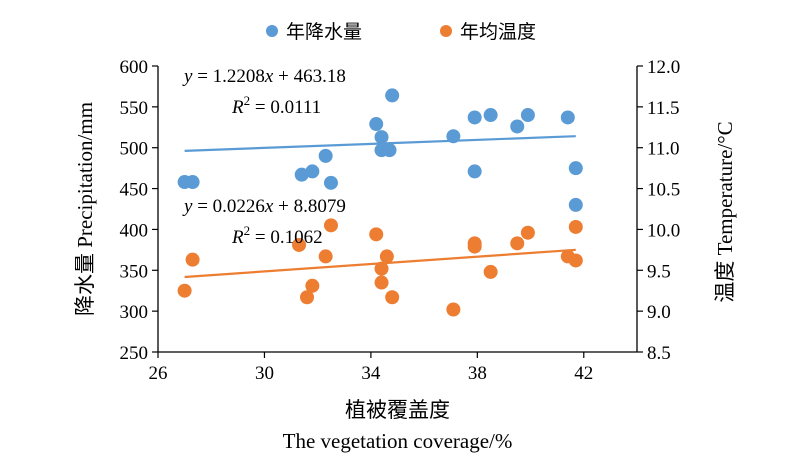 This screenshot has width=800, height=470. I want to click on left-tick-label: 250, so click(134, 353).